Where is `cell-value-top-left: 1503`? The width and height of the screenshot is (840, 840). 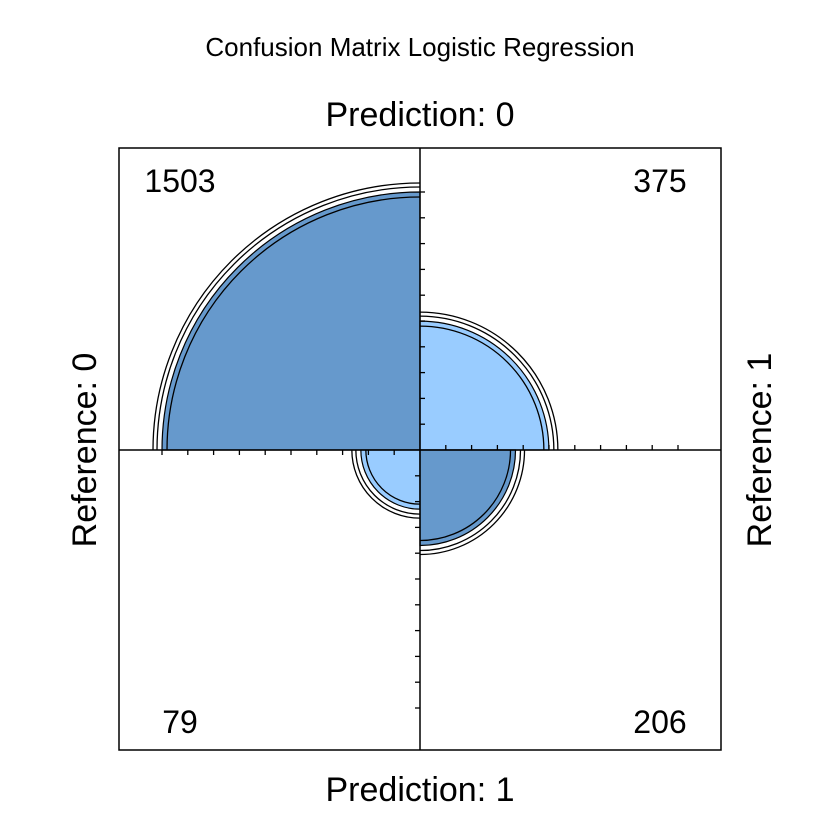
cell-value-top-left: 1503 is located at coordinates (179, 181).